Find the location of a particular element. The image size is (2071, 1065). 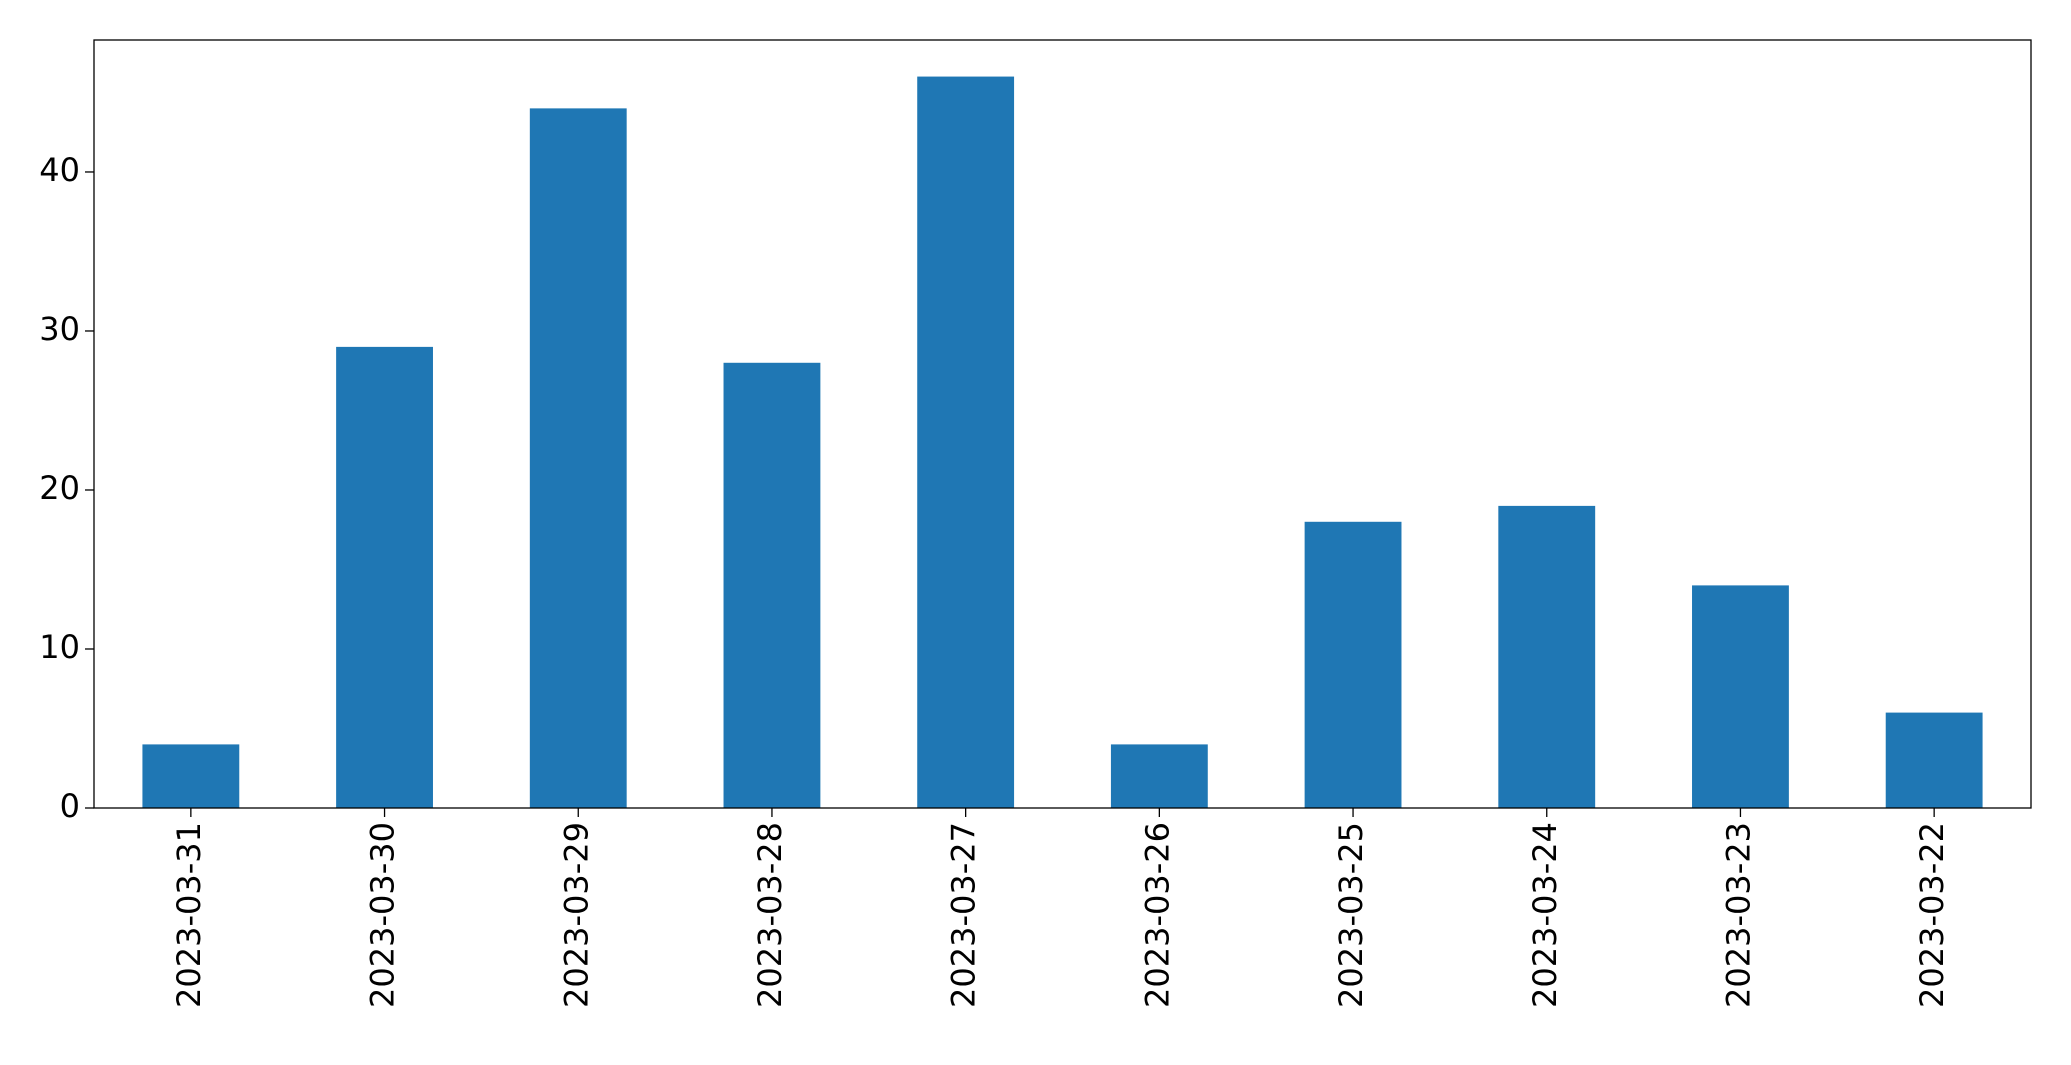

x-tick-label: 2023-03-29 is located at coordinates (576, 915).